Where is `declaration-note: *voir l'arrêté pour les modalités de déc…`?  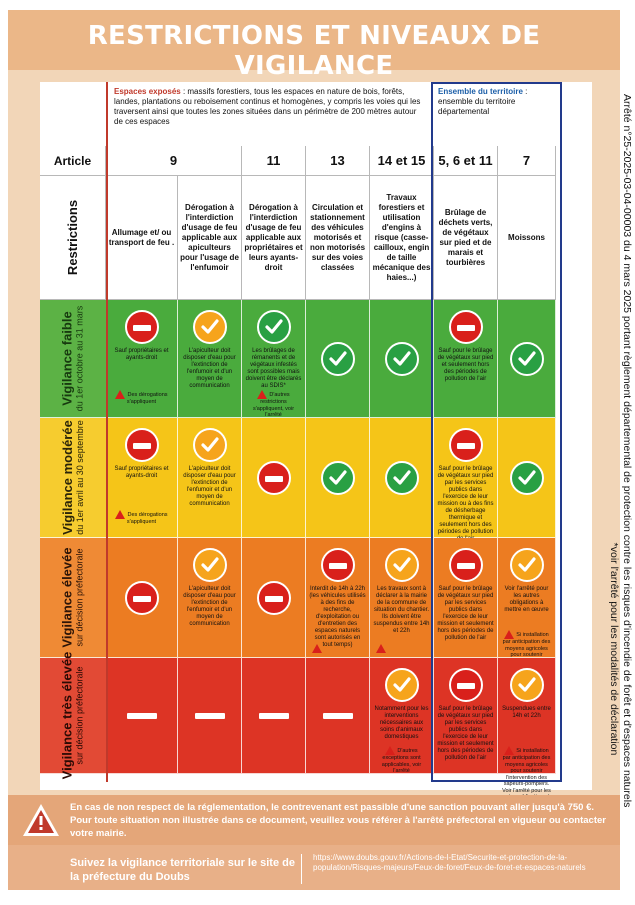
declaration-note: *voir l'arrêté pour les modalités de déc… is located at coordinates (614, 649).